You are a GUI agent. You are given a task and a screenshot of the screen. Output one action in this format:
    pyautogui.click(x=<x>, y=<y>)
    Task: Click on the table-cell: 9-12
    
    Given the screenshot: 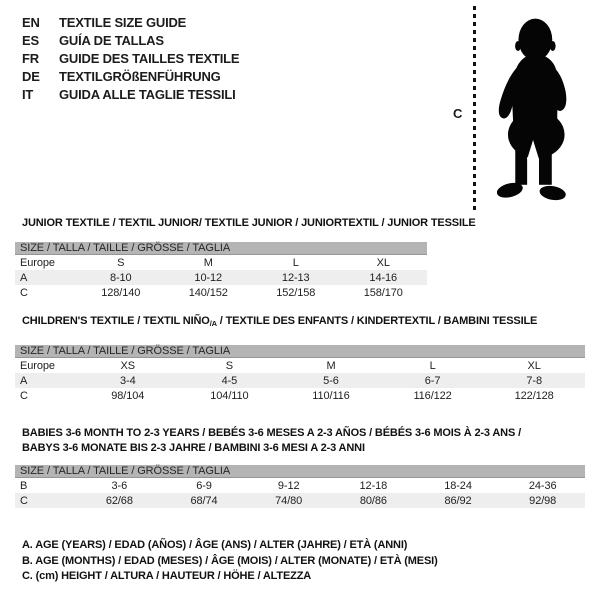 What is the action you would take?
    pyautogui.click(x=288, y=485)
    